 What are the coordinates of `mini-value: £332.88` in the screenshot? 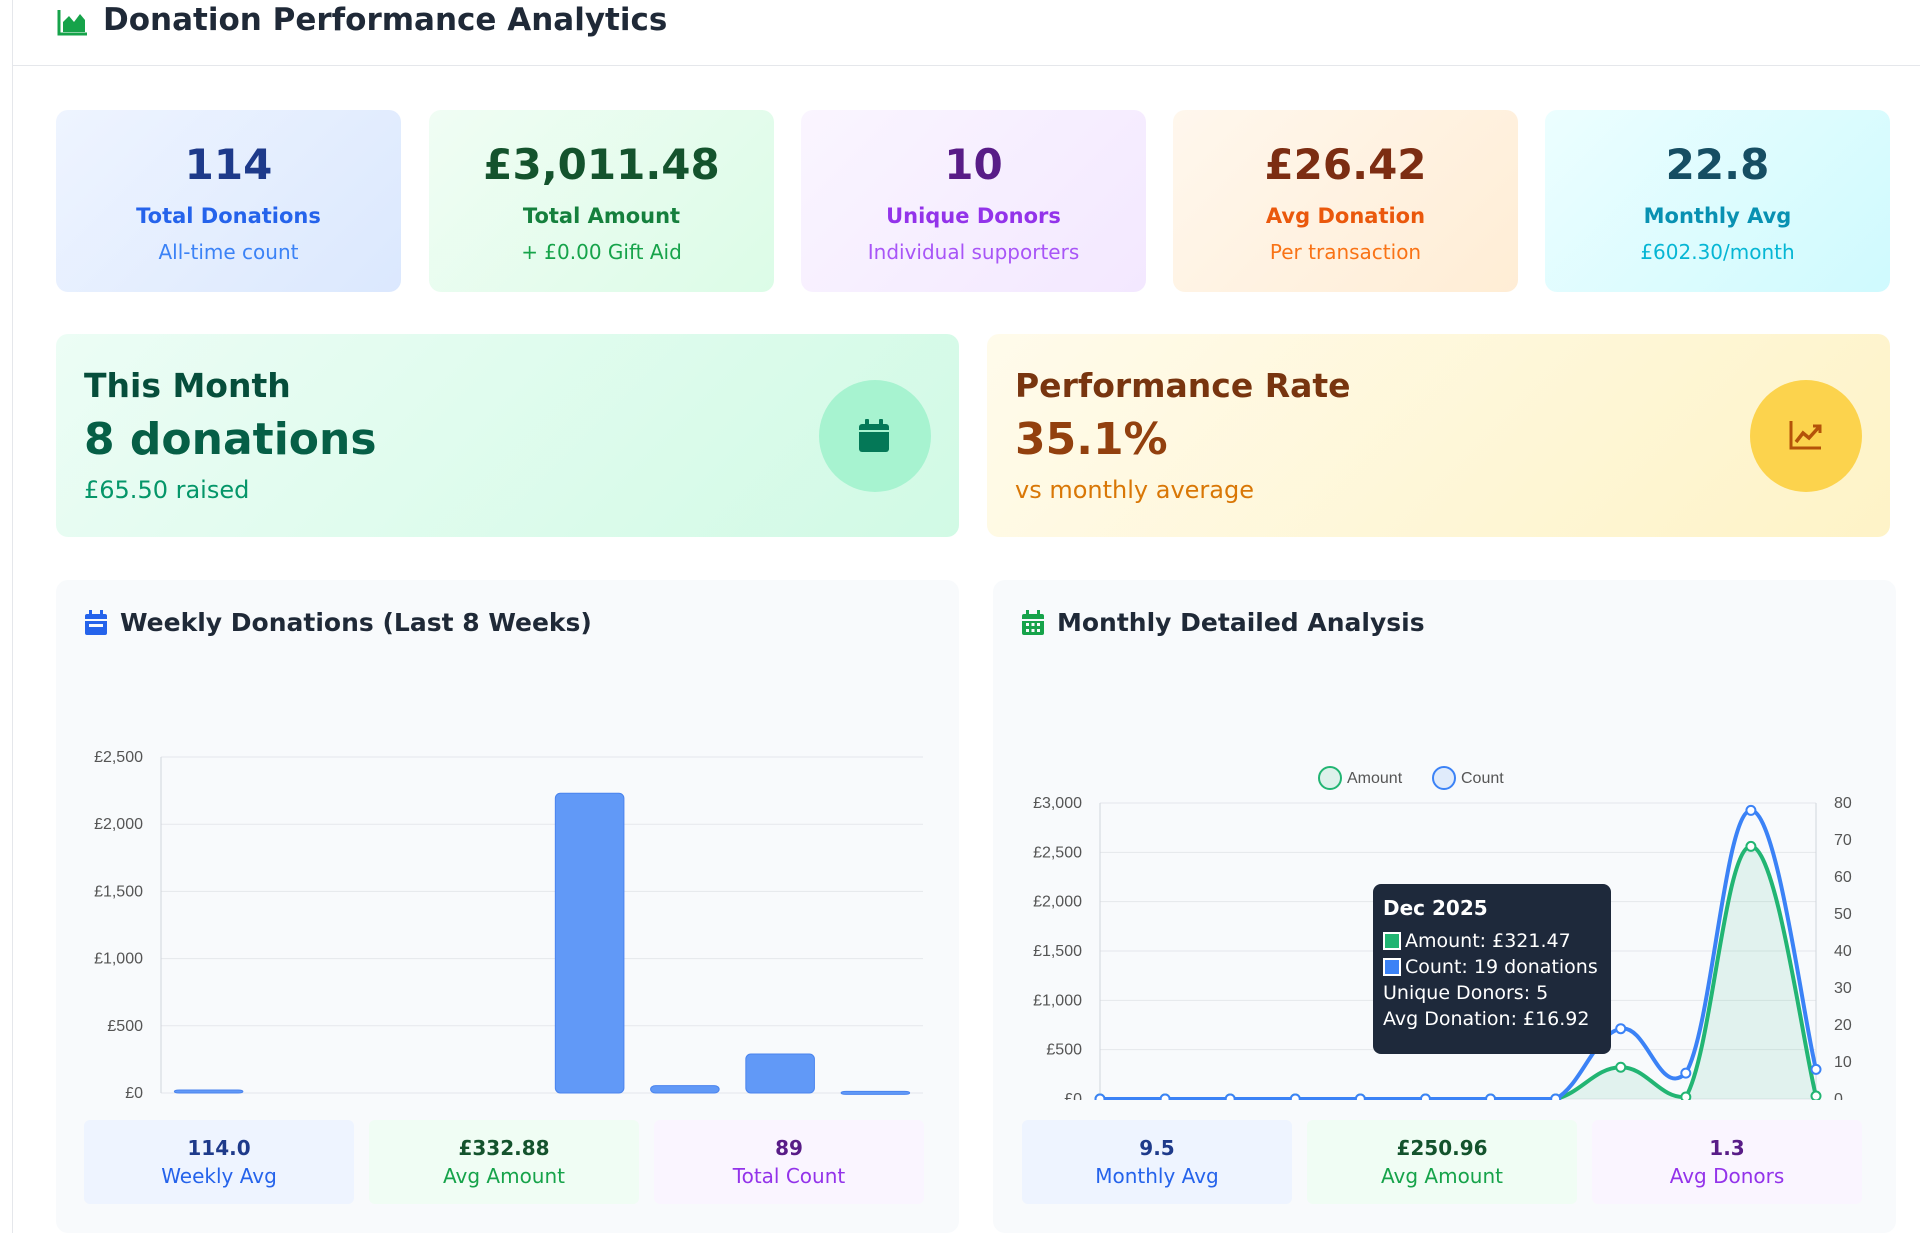 It's located at (504, 1148).